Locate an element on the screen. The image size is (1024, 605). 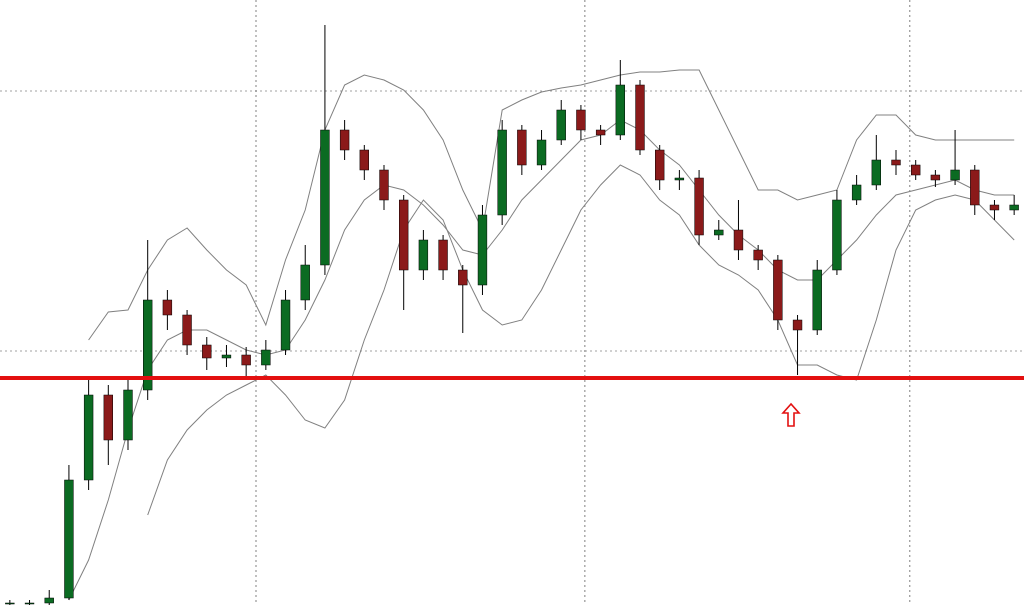
up-arrow is located at coordinates (791, 414).